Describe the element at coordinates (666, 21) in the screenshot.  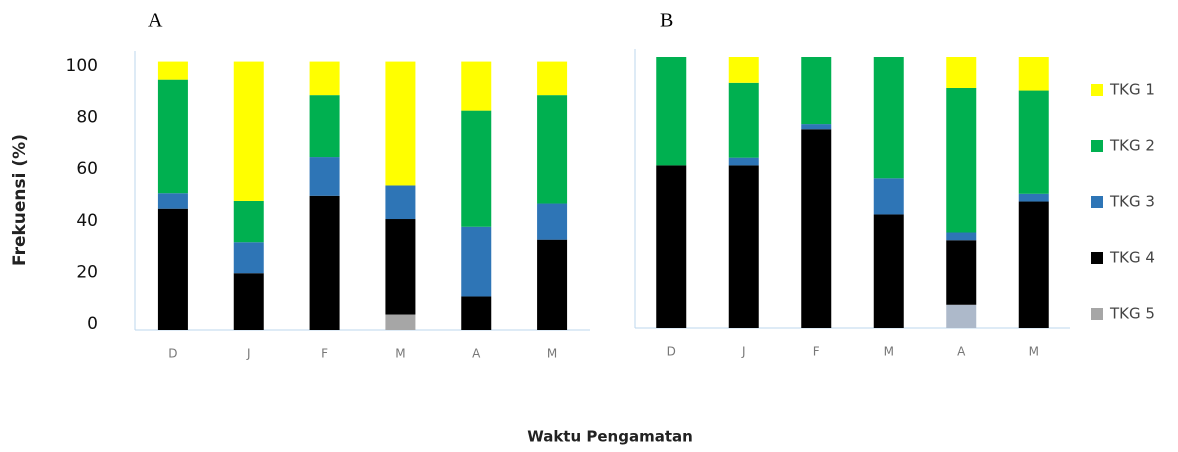
I see `panel-title: B` at that location.